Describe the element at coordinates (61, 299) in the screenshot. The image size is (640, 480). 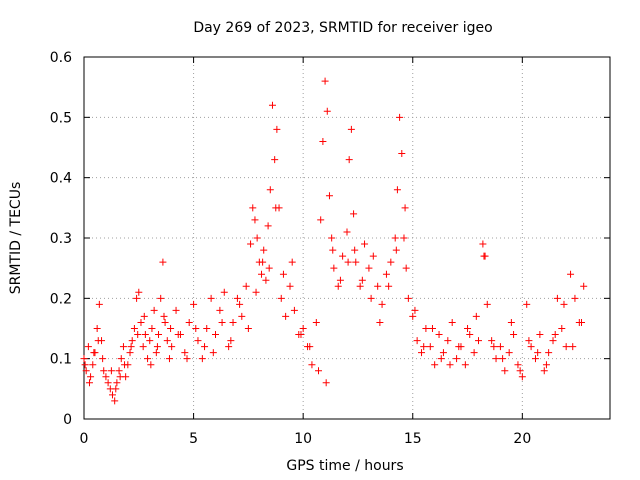
I see `y-tick-label: 0.2` at that location.